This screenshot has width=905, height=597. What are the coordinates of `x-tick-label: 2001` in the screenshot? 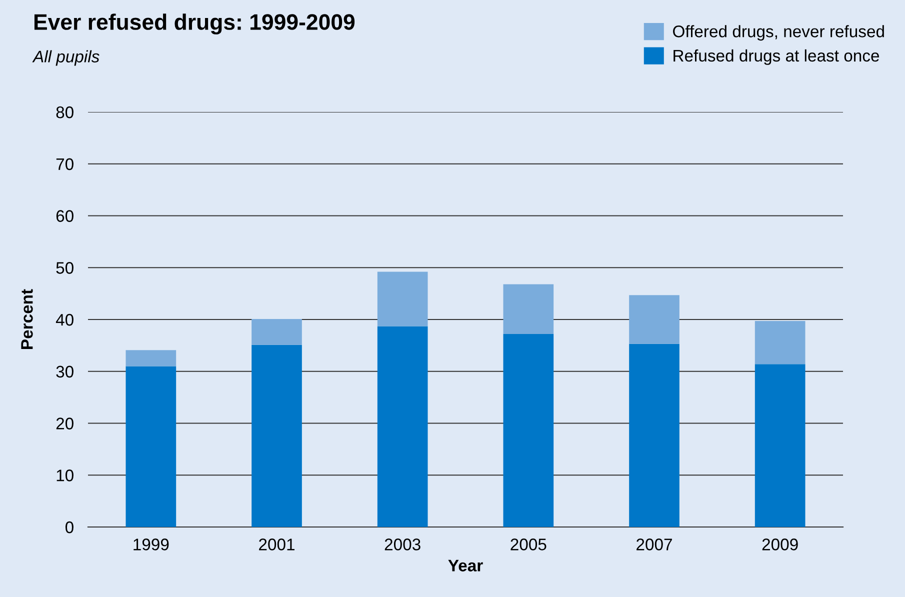 It's located at (276, 544).